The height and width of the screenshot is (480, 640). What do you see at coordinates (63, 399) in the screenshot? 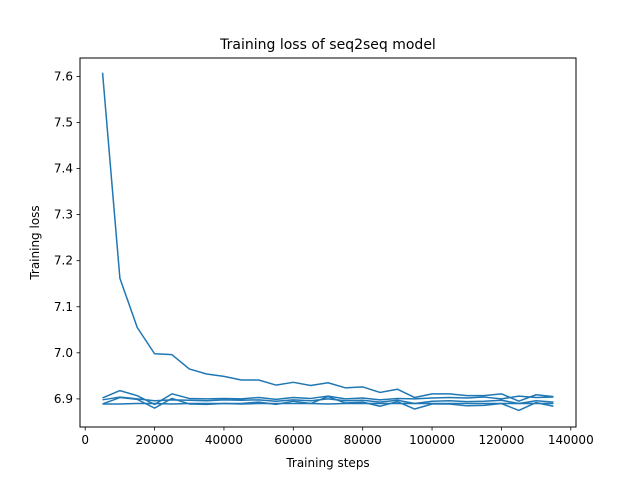
I see `y-tick-label: 6.9` at bounding box center [63, 399].